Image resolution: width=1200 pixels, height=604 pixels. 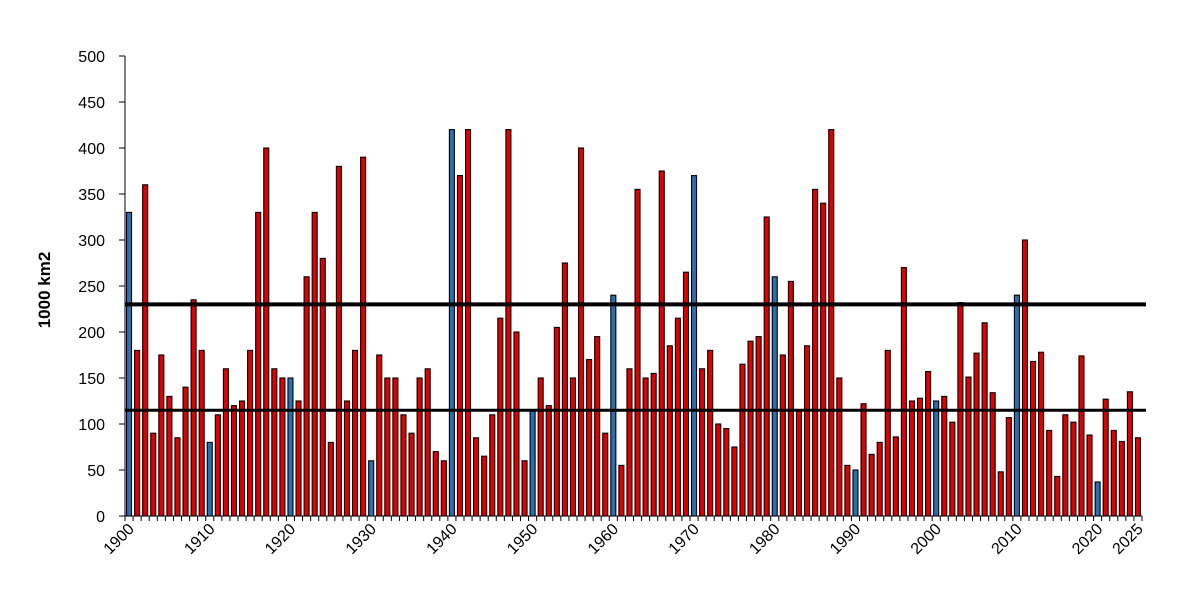 What do you see at coordinates (1008, 467) in the screenshot?
I see `bar-2009` at bounding box center [1008, 467].